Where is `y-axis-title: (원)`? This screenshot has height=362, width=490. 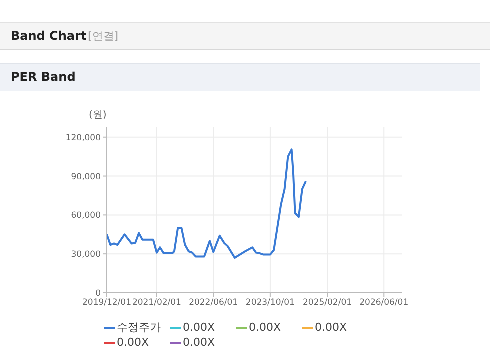
y-axis-title: (원) is located at coordinates (98, 115).